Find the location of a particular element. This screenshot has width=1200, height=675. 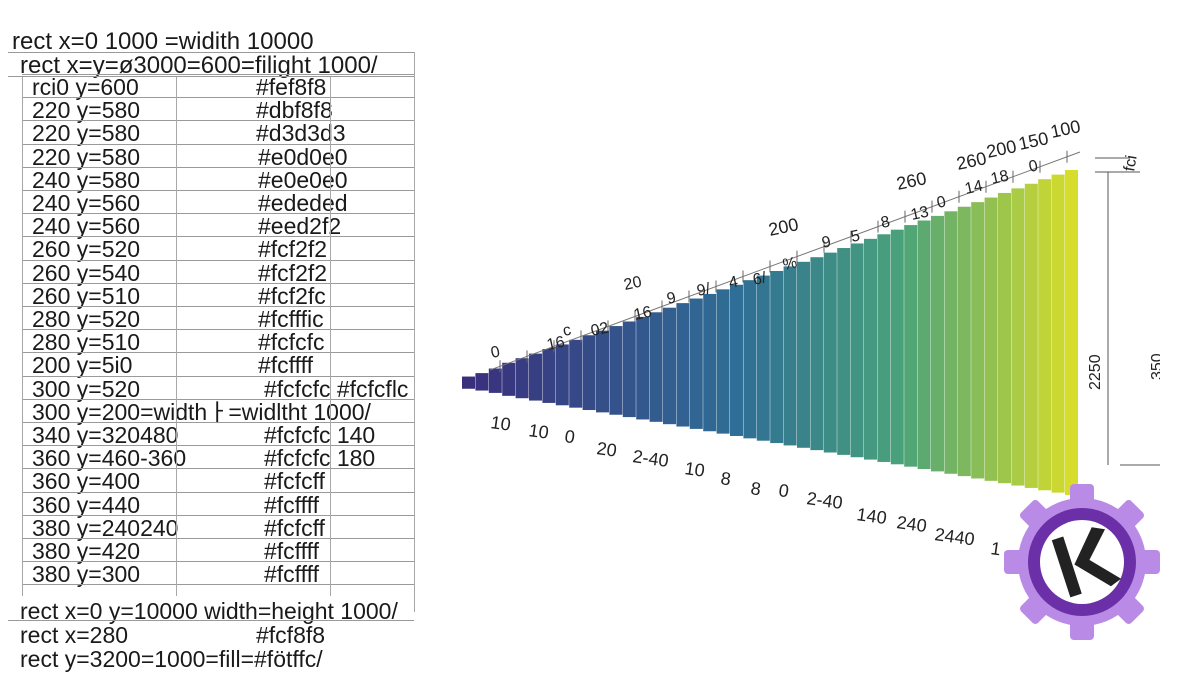

bottom-label: 2440 is located at coordinates (954, 536).